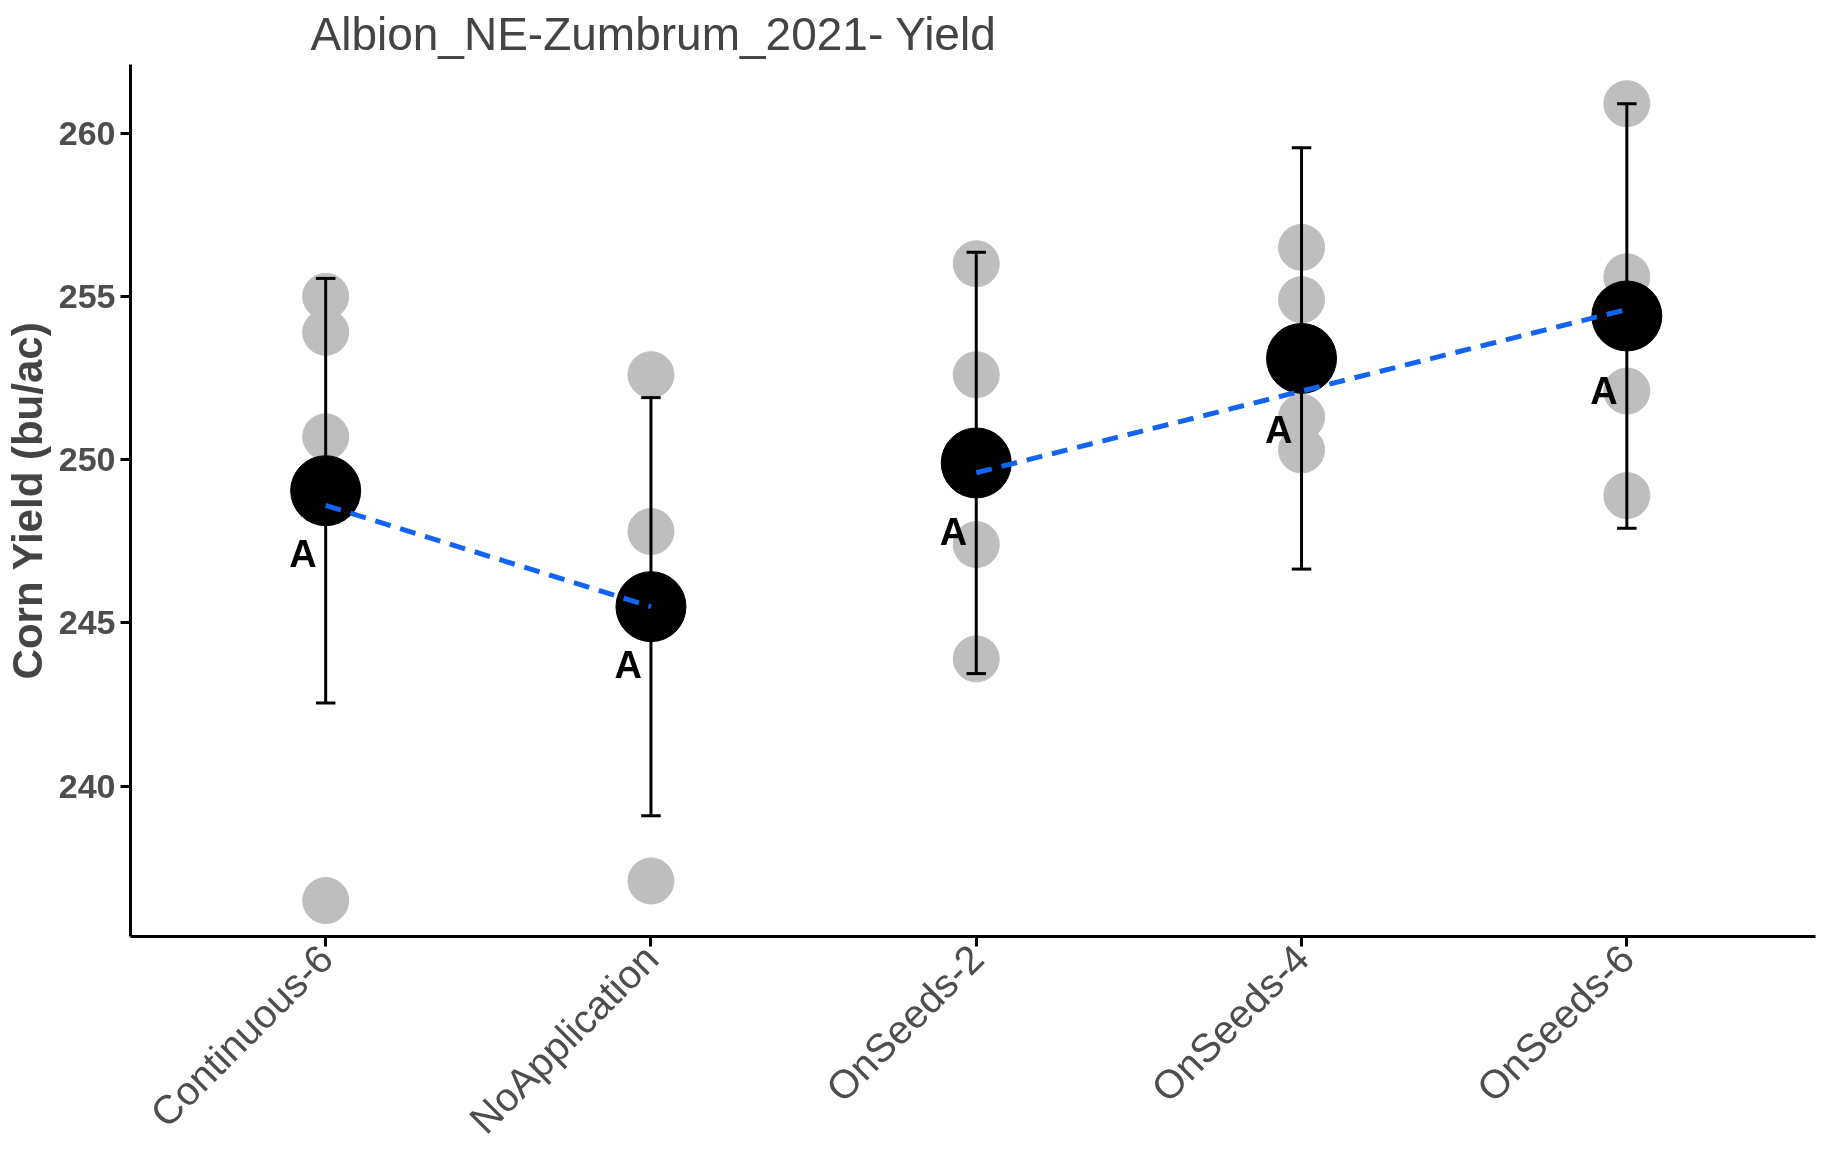 This screenshot has width=1836, height=1172. Describe the element at coordinates (87, 132) in the screenshot. I see `y-tick-label: 260` at that location.